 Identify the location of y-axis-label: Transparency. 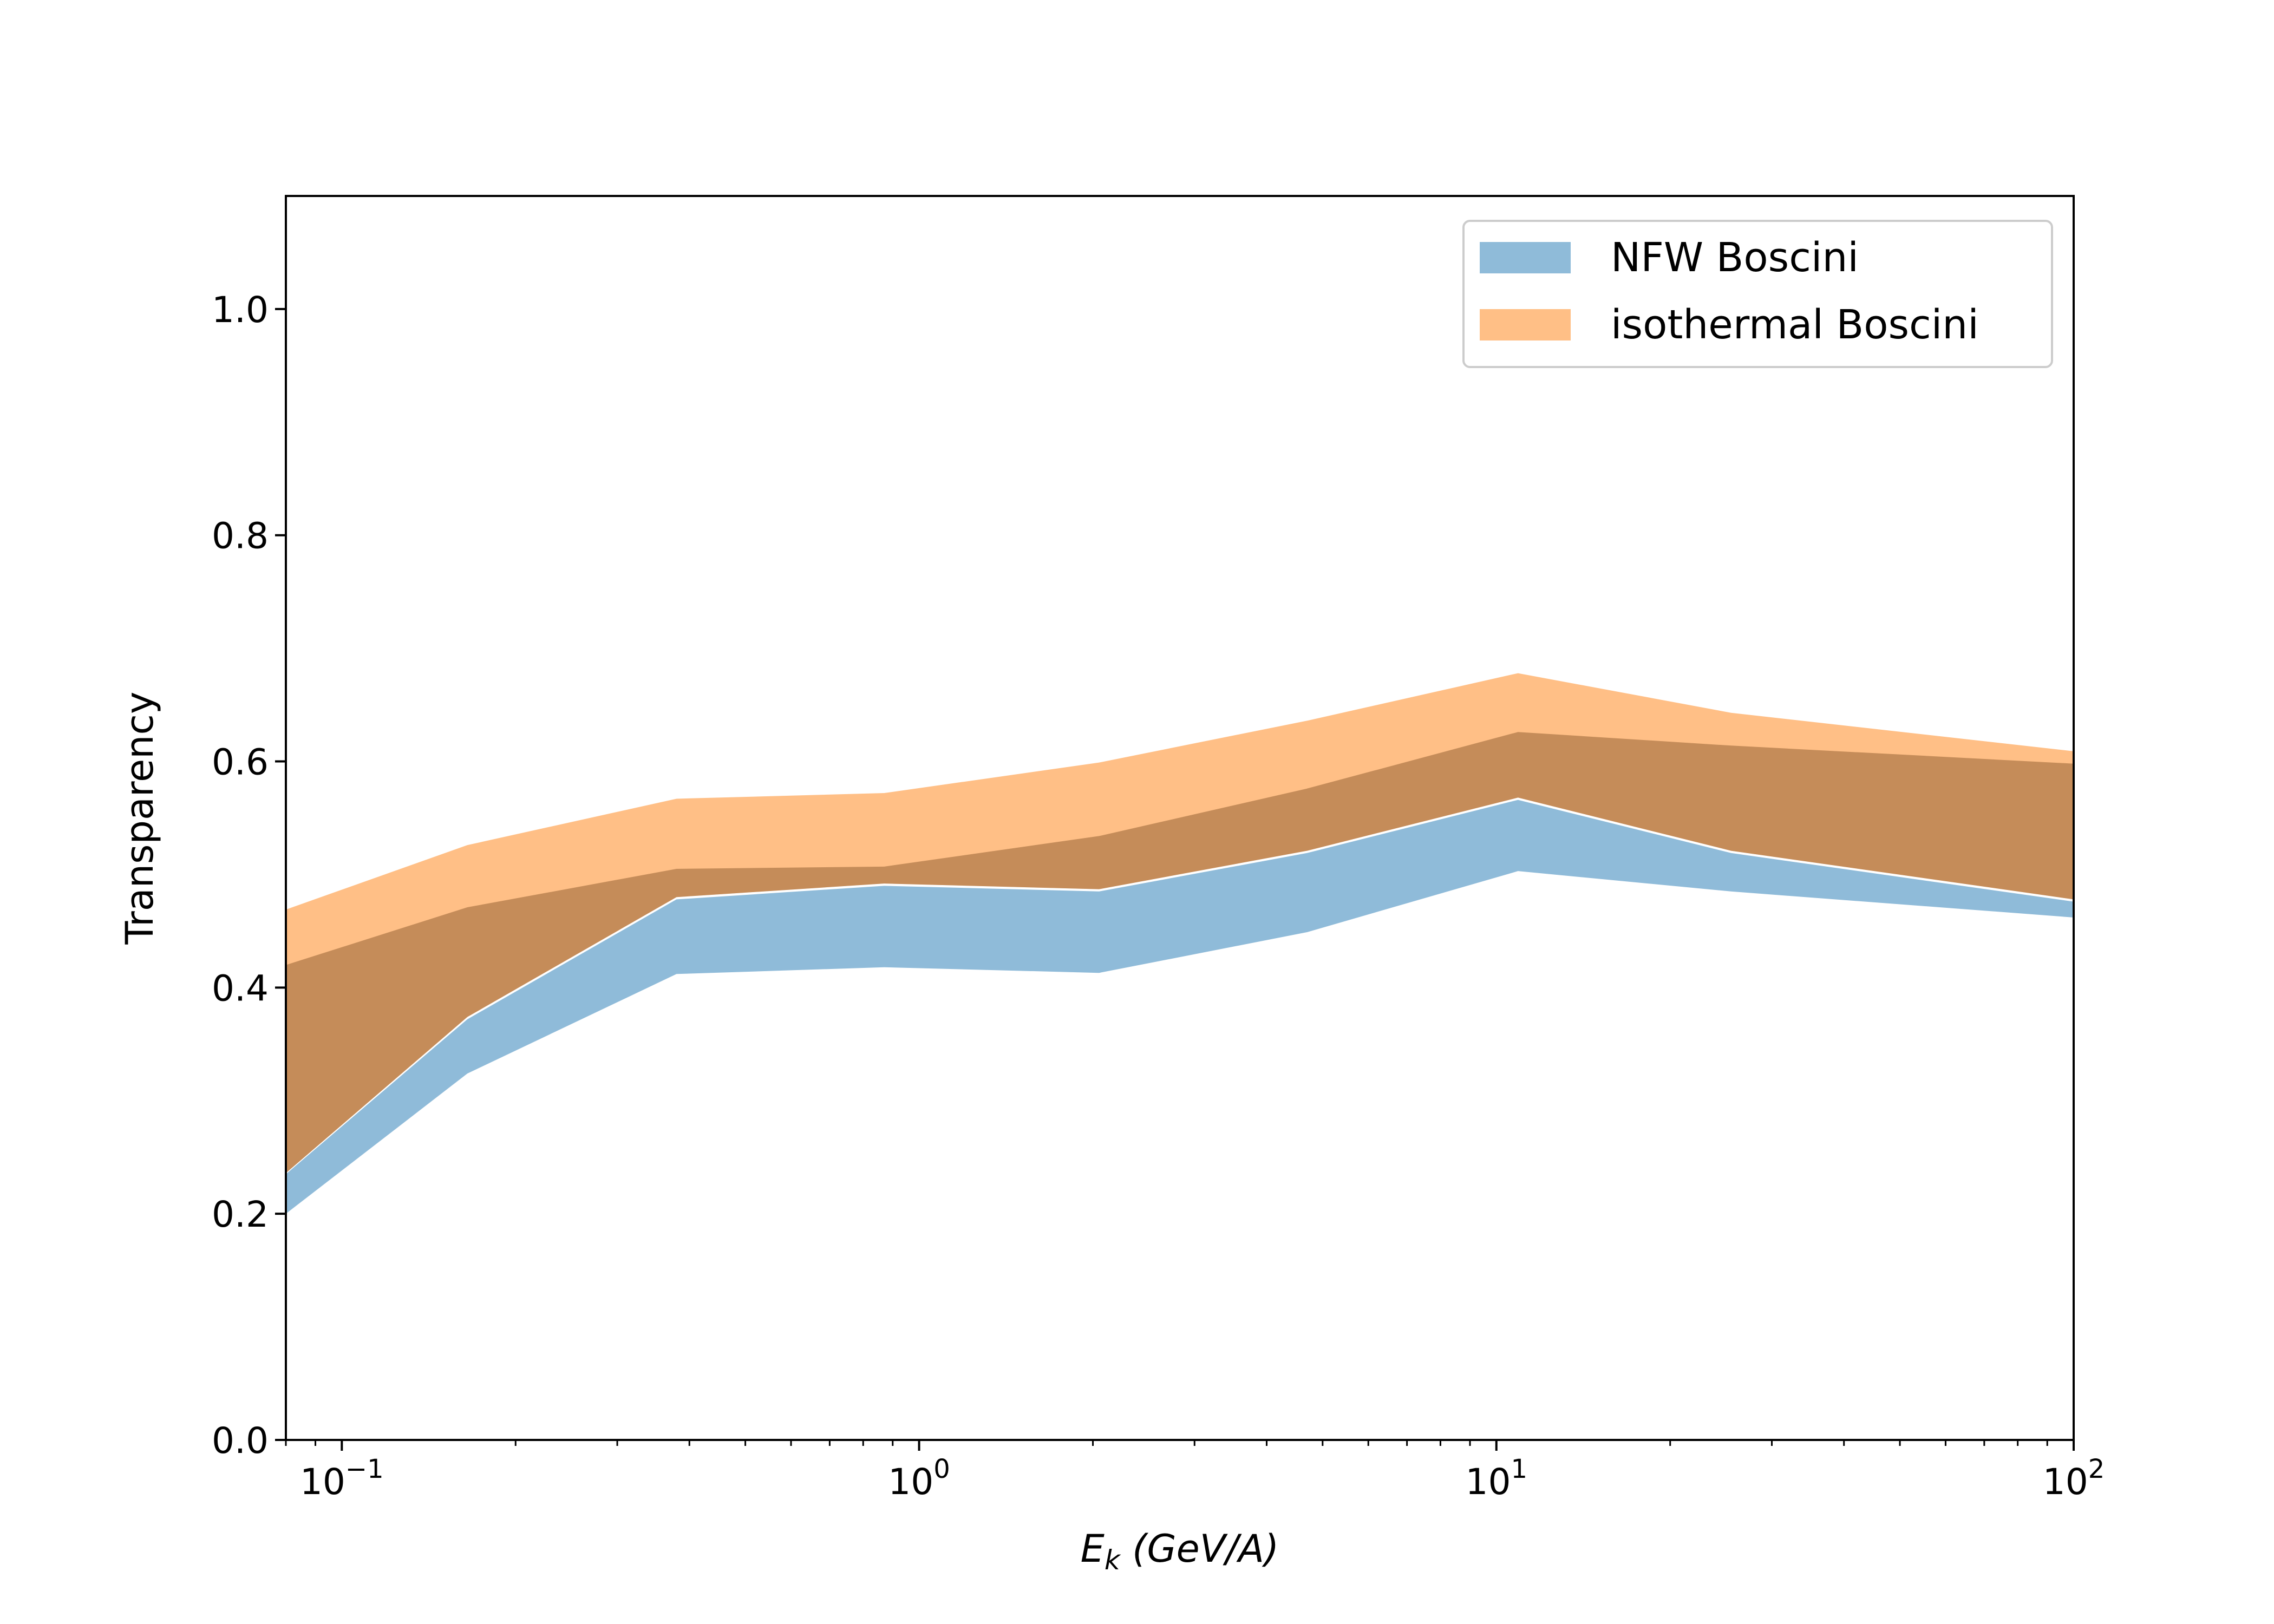
(139, 818).